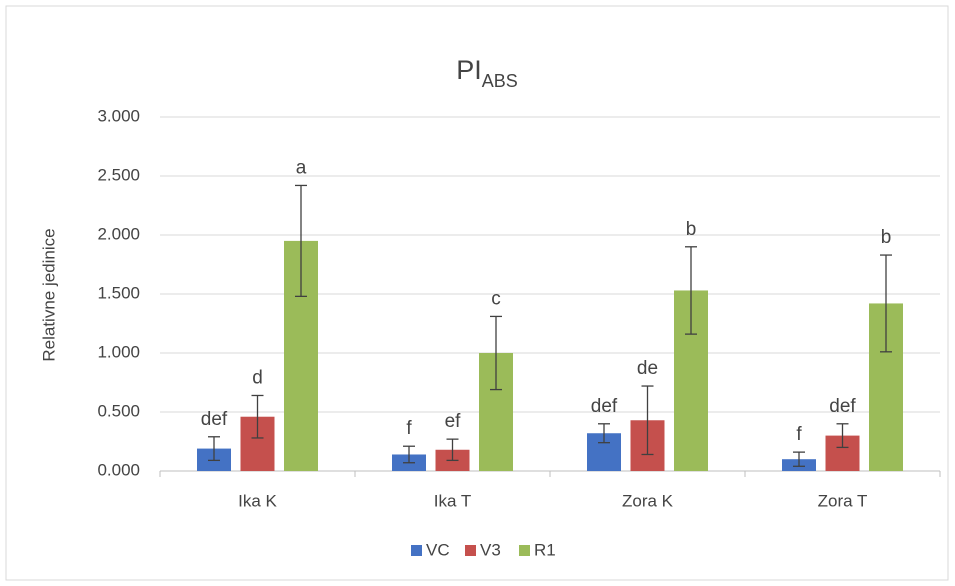 The height and width of the screenshot is (586, 955). Describe the element at coordinates (469, 70) in the screenshot. I see `title-main: PI` at that location.